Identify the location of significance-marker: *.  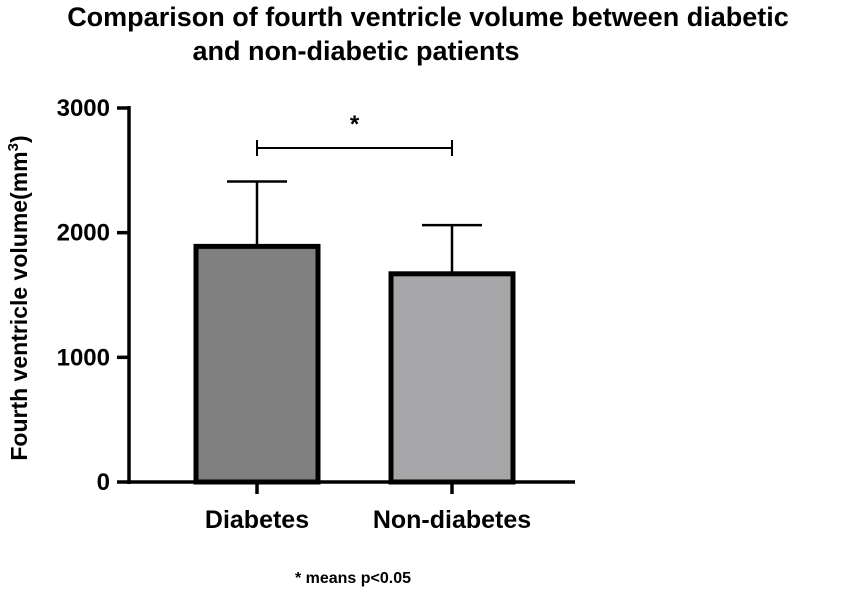
(355, 124).